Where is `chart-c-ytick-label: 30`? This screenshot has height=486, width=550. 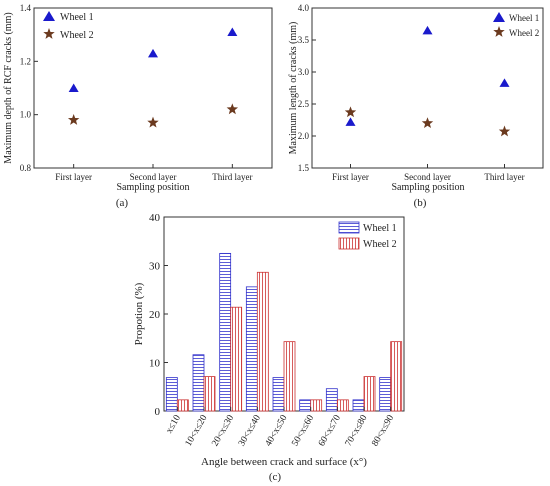 chart-c-ytick-label: 30 is located at coordinates (155, 267).